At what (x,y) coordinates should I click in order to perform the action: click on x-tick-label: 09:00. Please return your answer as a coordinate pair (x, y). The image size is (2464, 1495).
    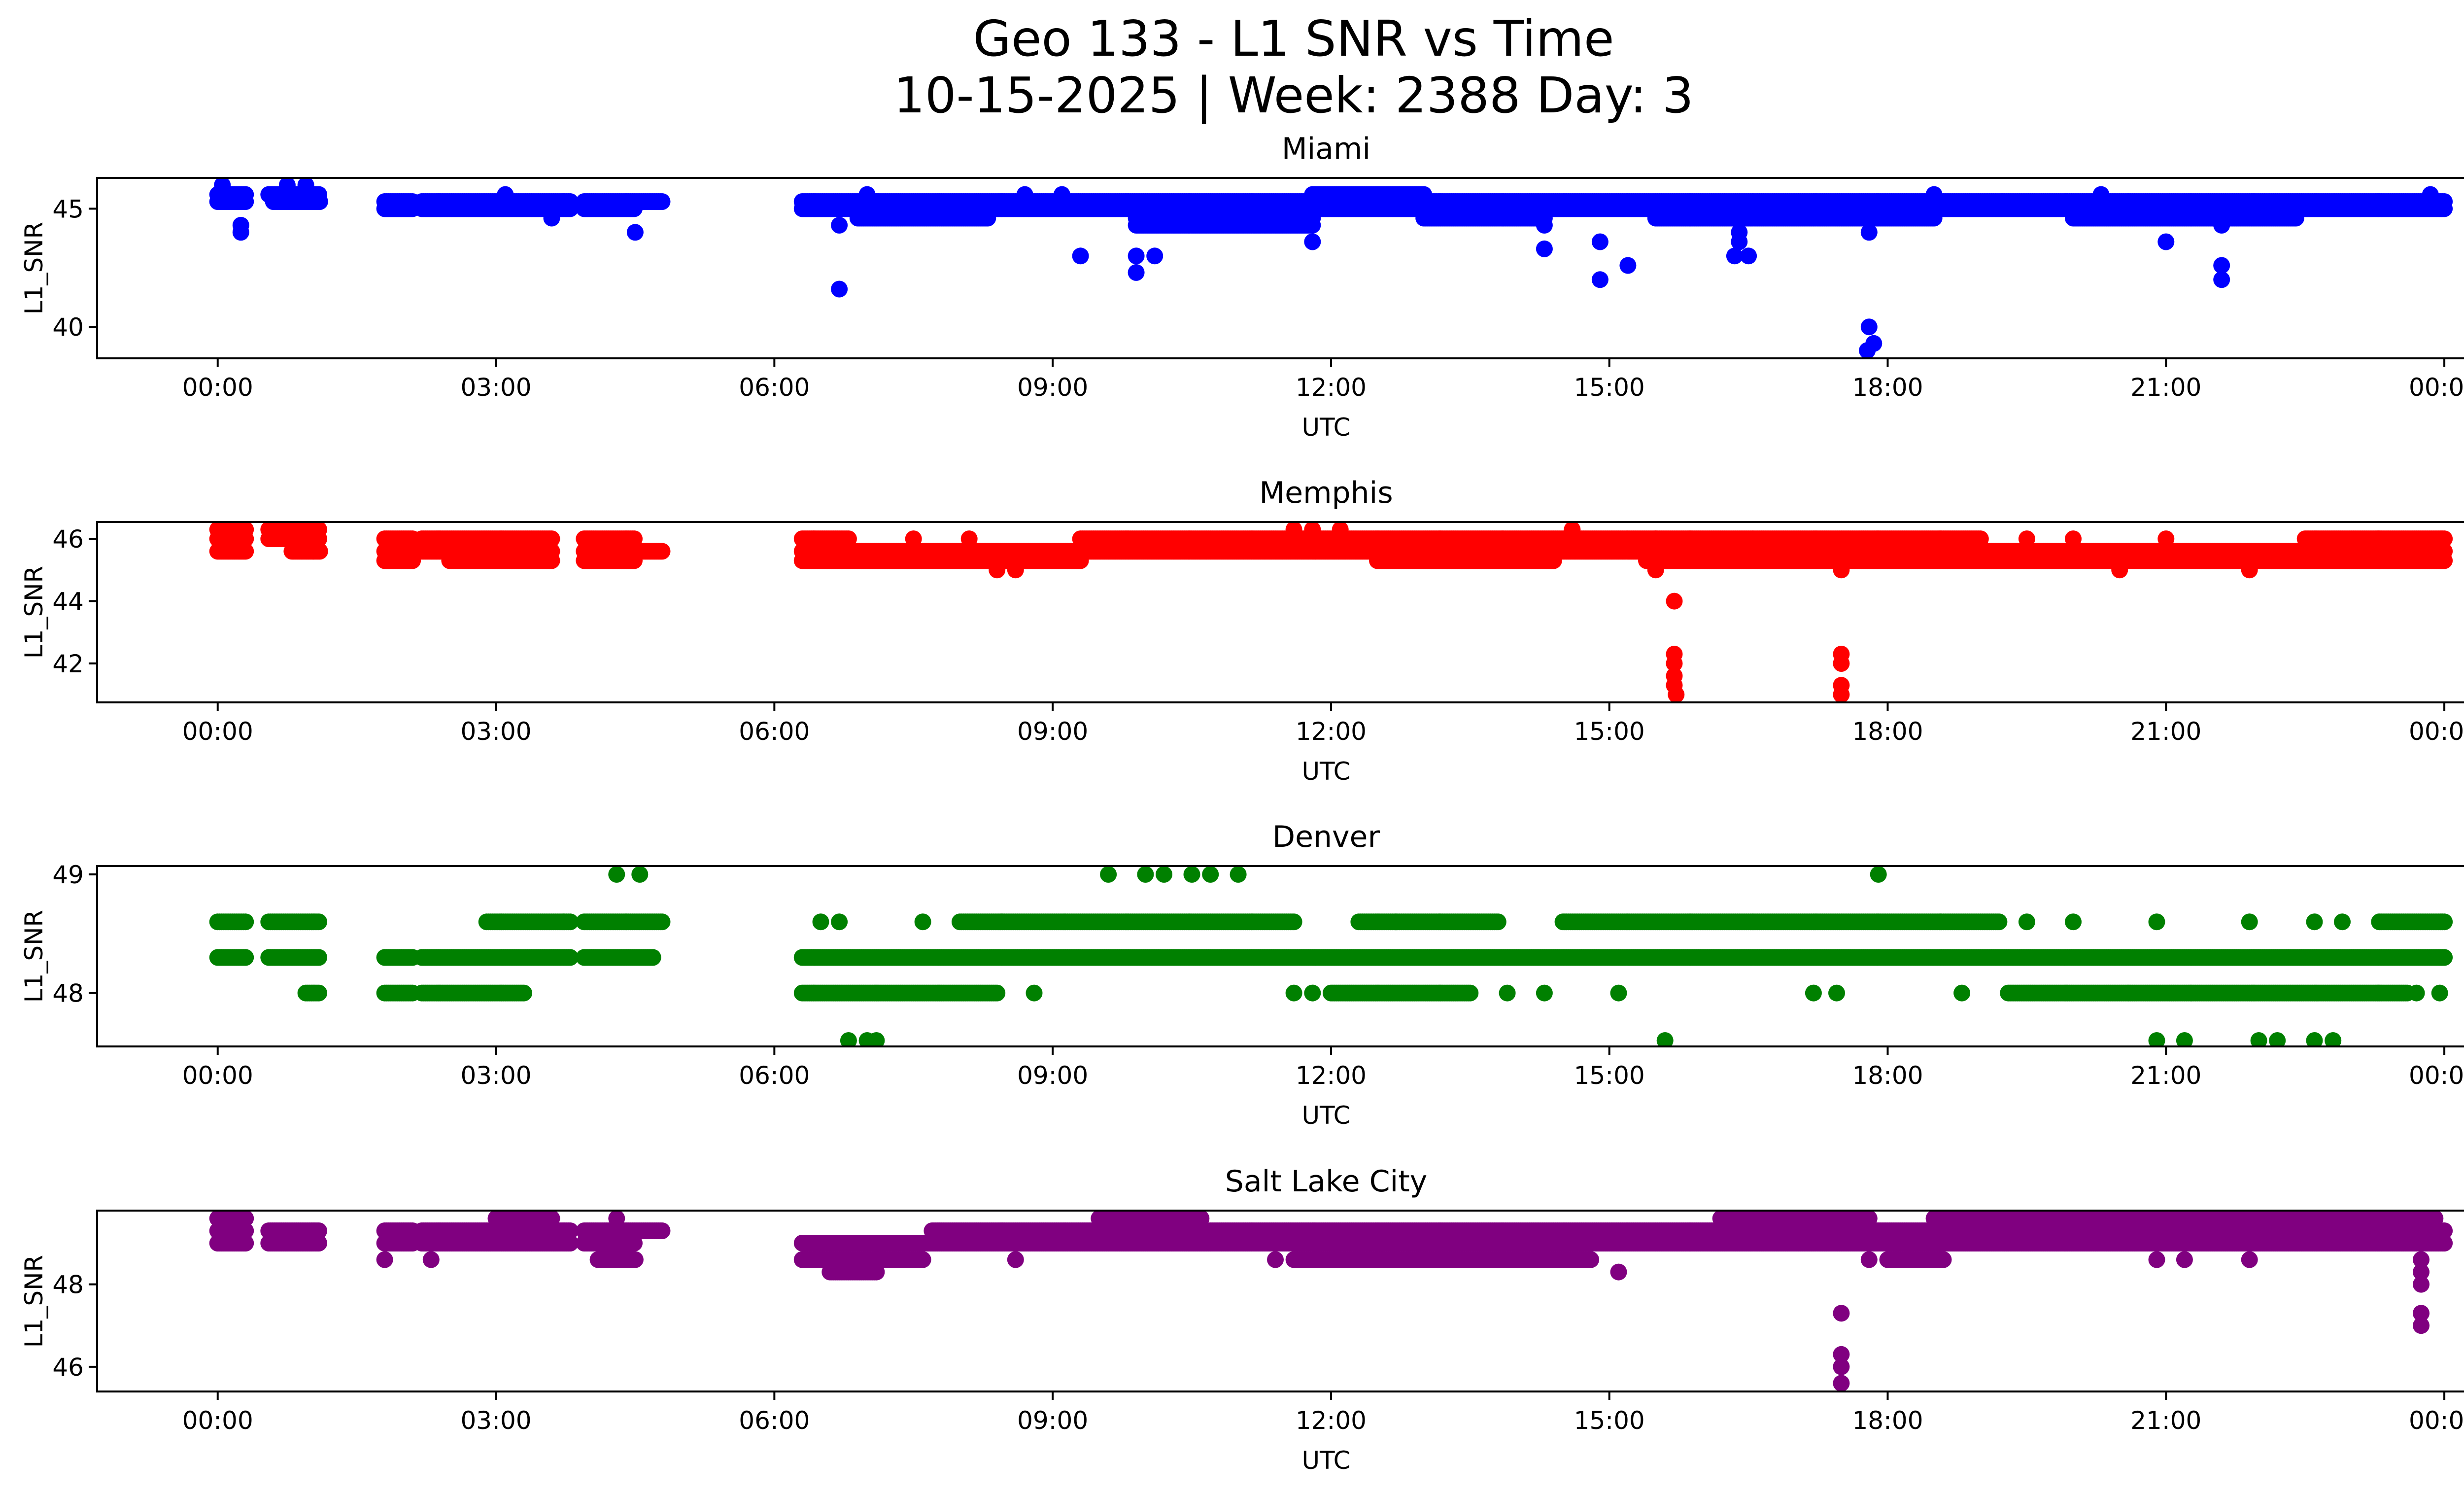
    Looking at the image, I should click on (1052, 387).